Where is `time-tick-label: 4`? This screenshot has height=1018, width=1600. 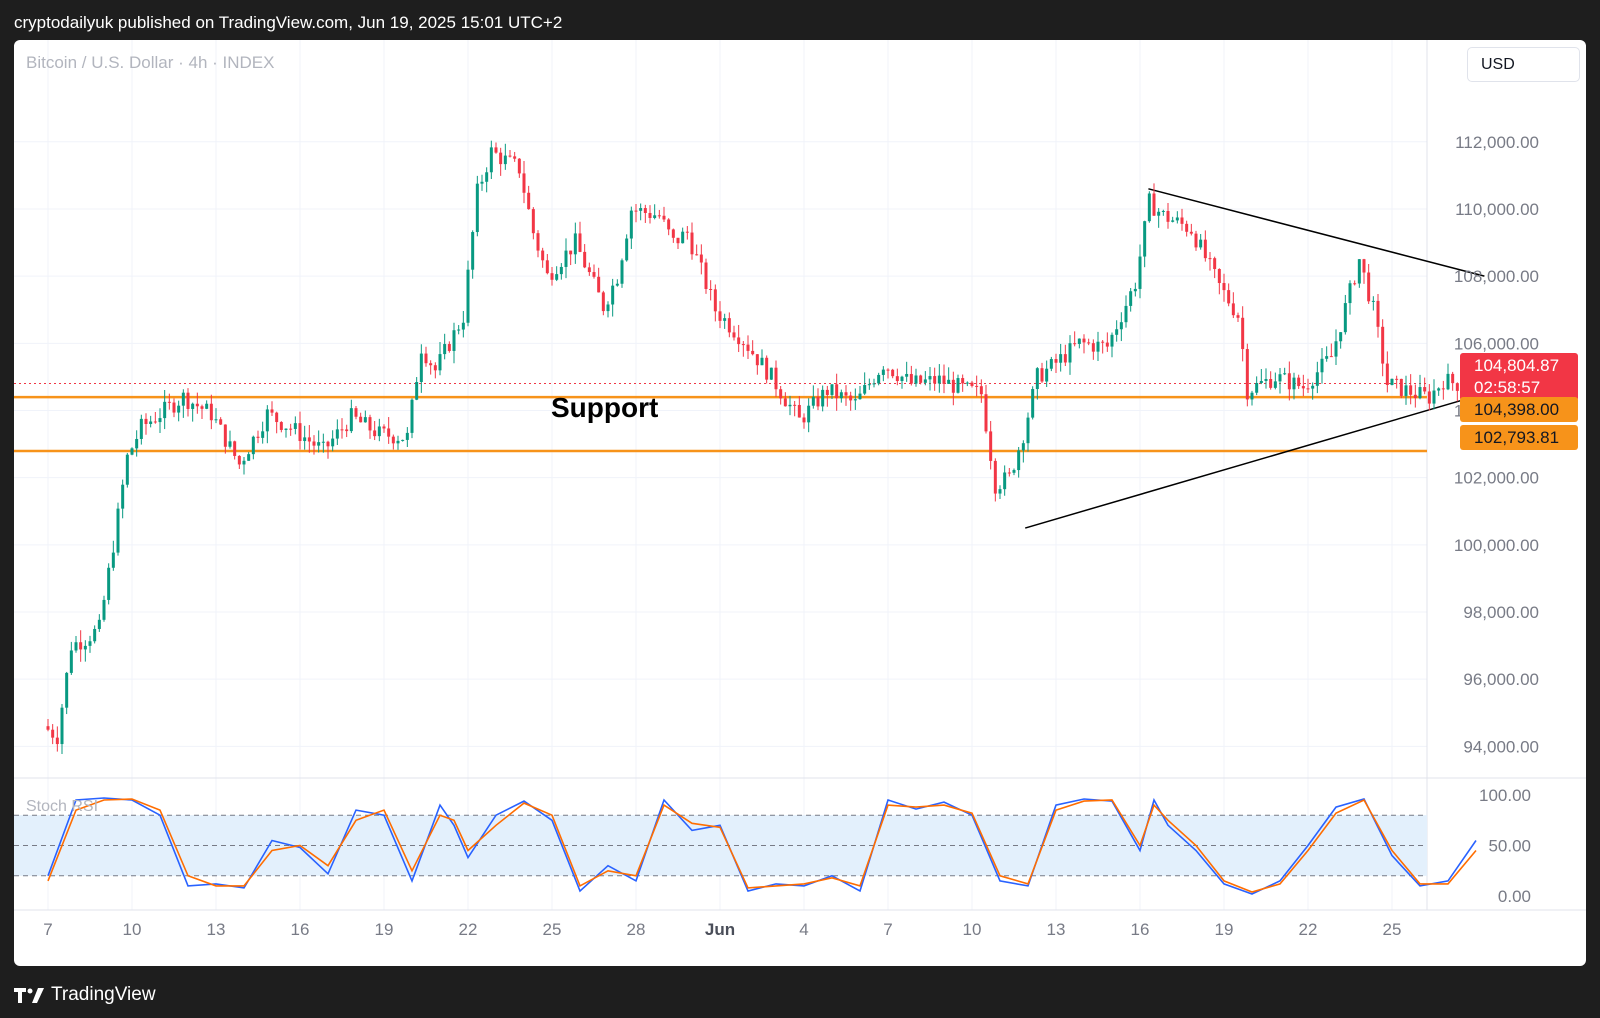 time-tick-label: 4 is located at coordinates (803, 929).